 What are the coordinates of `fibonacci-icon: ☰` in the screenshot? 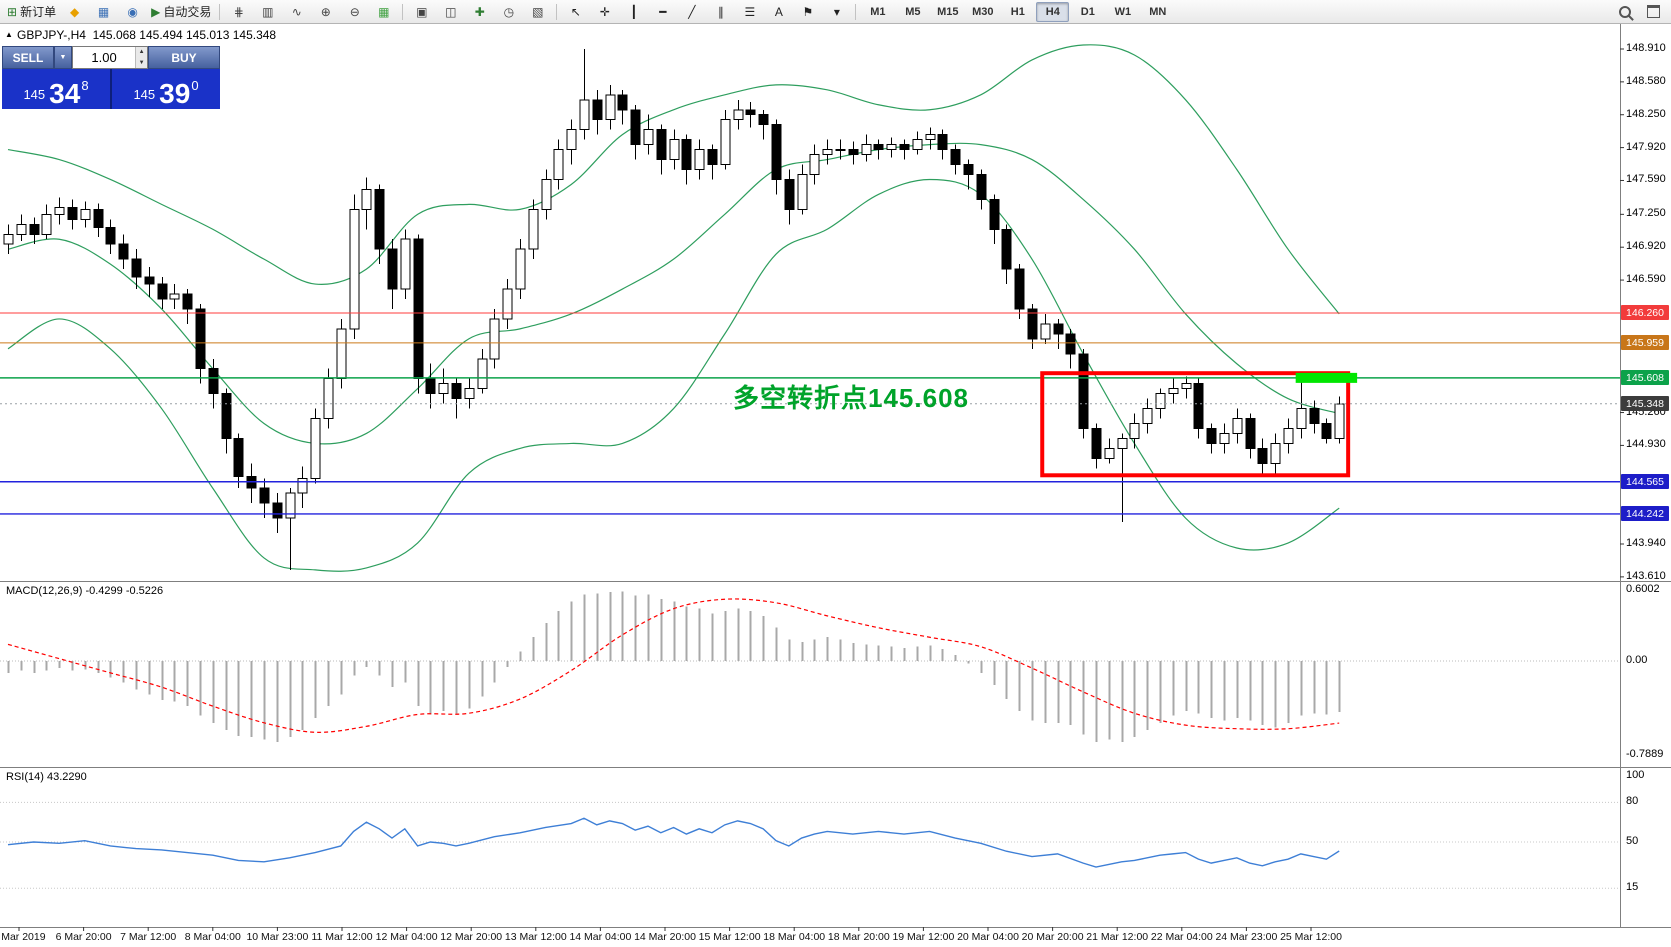 It's located at (749, 12).